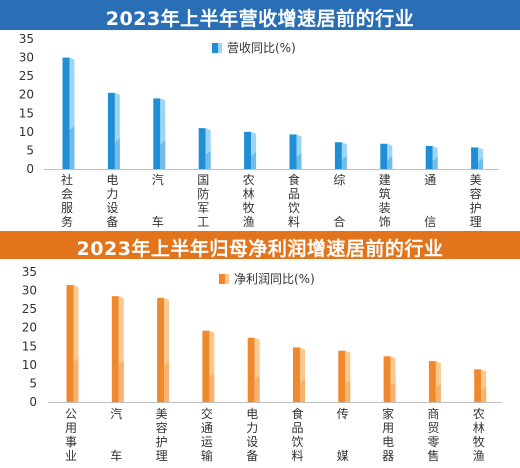  Describe the element at coordinates (67, 200) in the screenshot. I see `revenue-category-label: 社会服务` at that location.